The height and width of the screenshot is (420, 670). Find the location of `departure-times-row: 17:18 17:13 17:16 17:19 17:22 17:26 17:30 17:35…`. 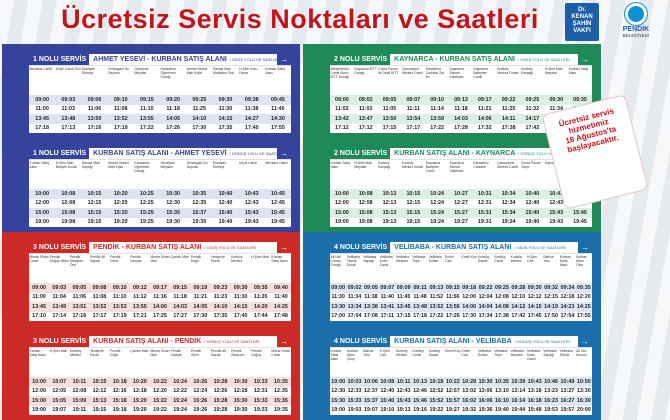

departure-times-row: 17:18 17:13 17:16 17:19 17:22 17:26 17:30 17:35… is located at coordinates (160, 129).